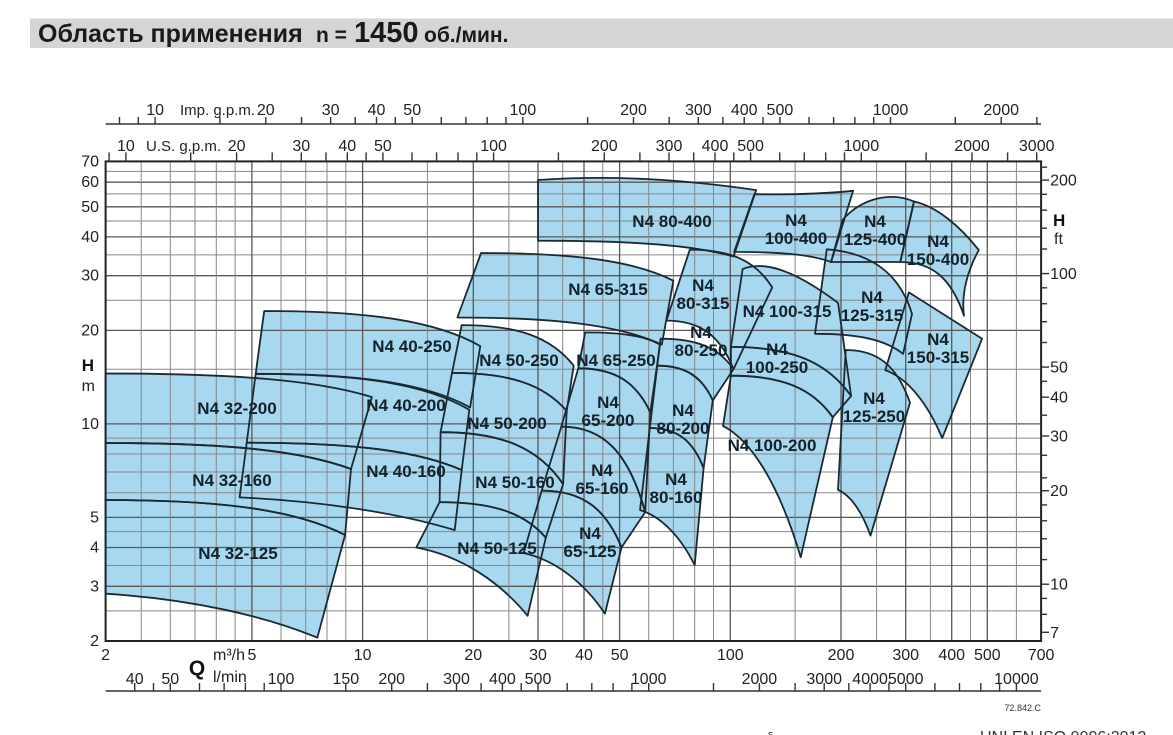 Image resolution: width=1173 pixels, height=735 pixels. Describe the element at coordinates (608, 420) in the screenshot. I see `svg-text: 65-200` at that location.